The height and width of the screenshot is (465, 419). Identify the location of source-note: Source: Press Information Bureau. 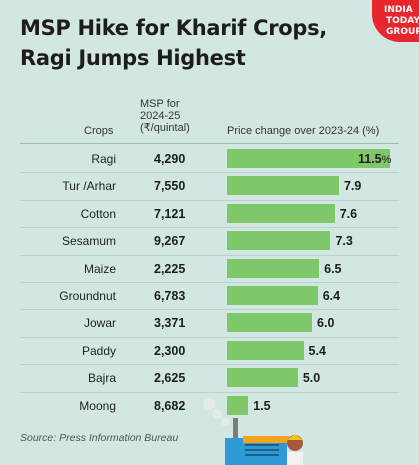
(99, 438).